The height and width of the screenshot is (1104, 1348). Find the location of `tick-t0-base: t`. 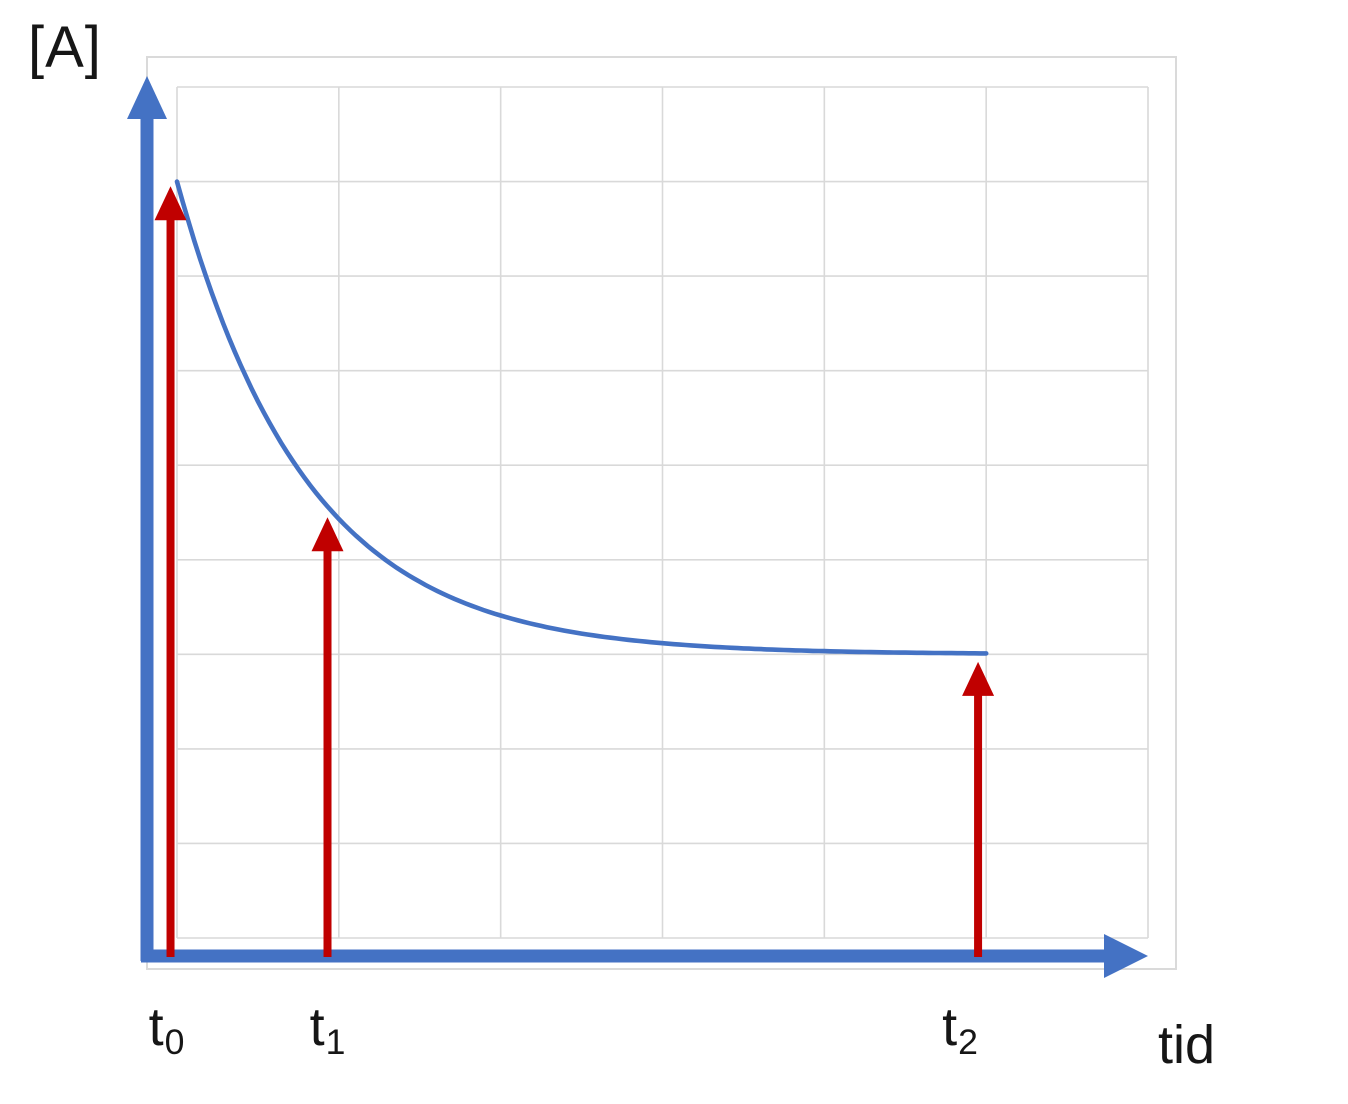

tick-t0-base: t is located at coordinates (156, 1027).